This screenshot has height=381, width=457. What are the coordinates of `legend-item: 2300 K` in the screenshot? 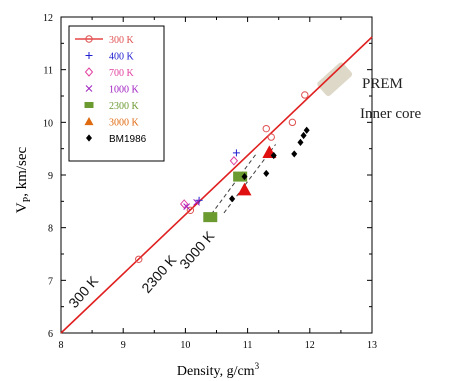 It's located at (112, 106).